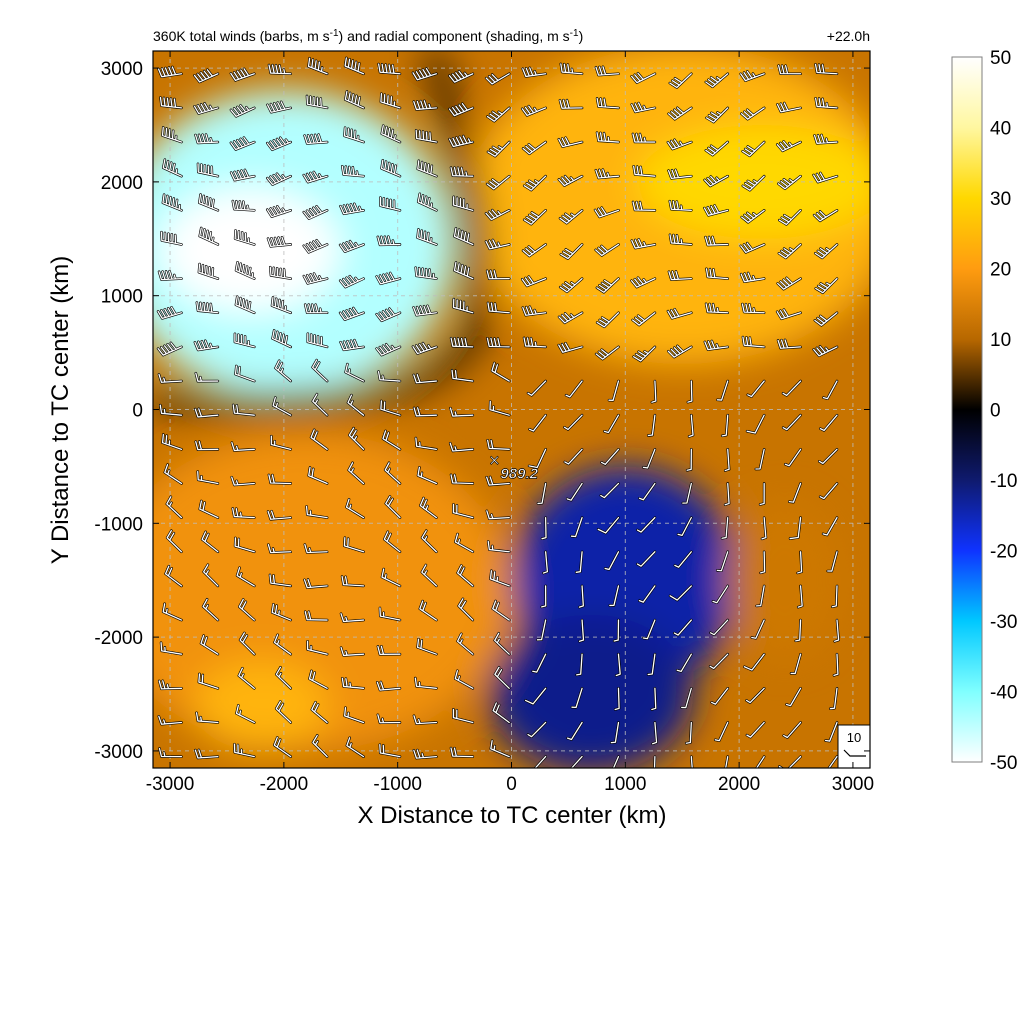  Describe the element at coordinates (137, 411) in the screenshot. I see `y-tick-label: 0` at that location.